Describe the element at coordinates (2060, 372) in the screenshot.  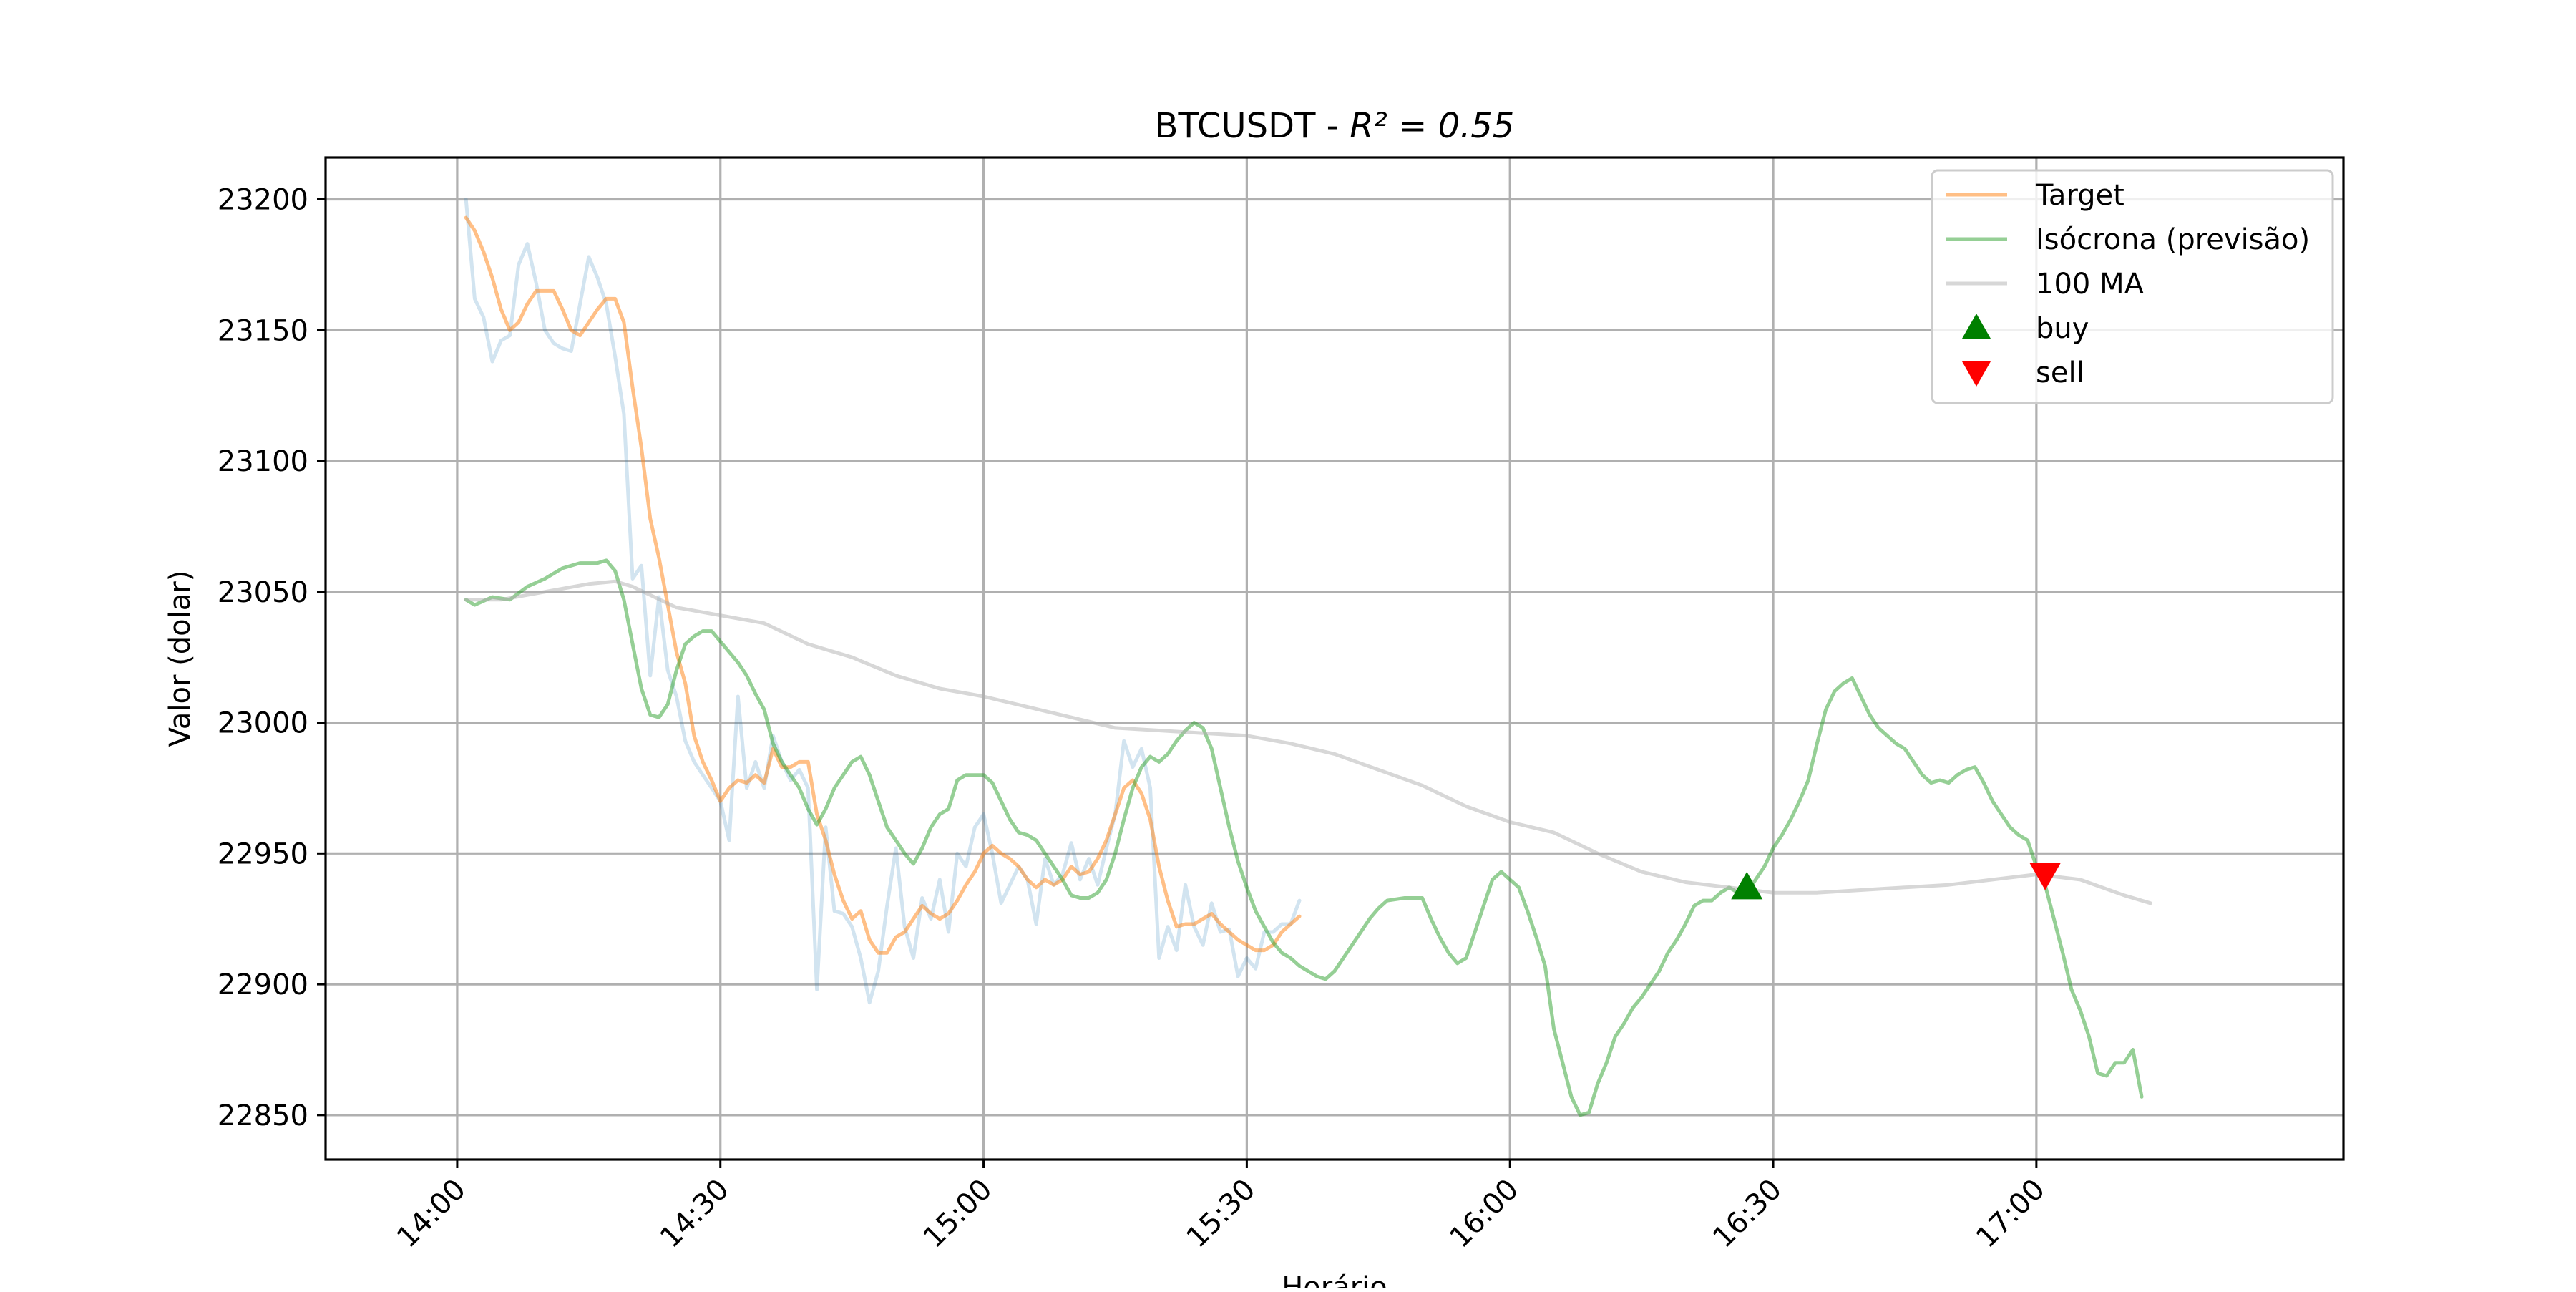
I see `legend-label-sell: sell` at that location.